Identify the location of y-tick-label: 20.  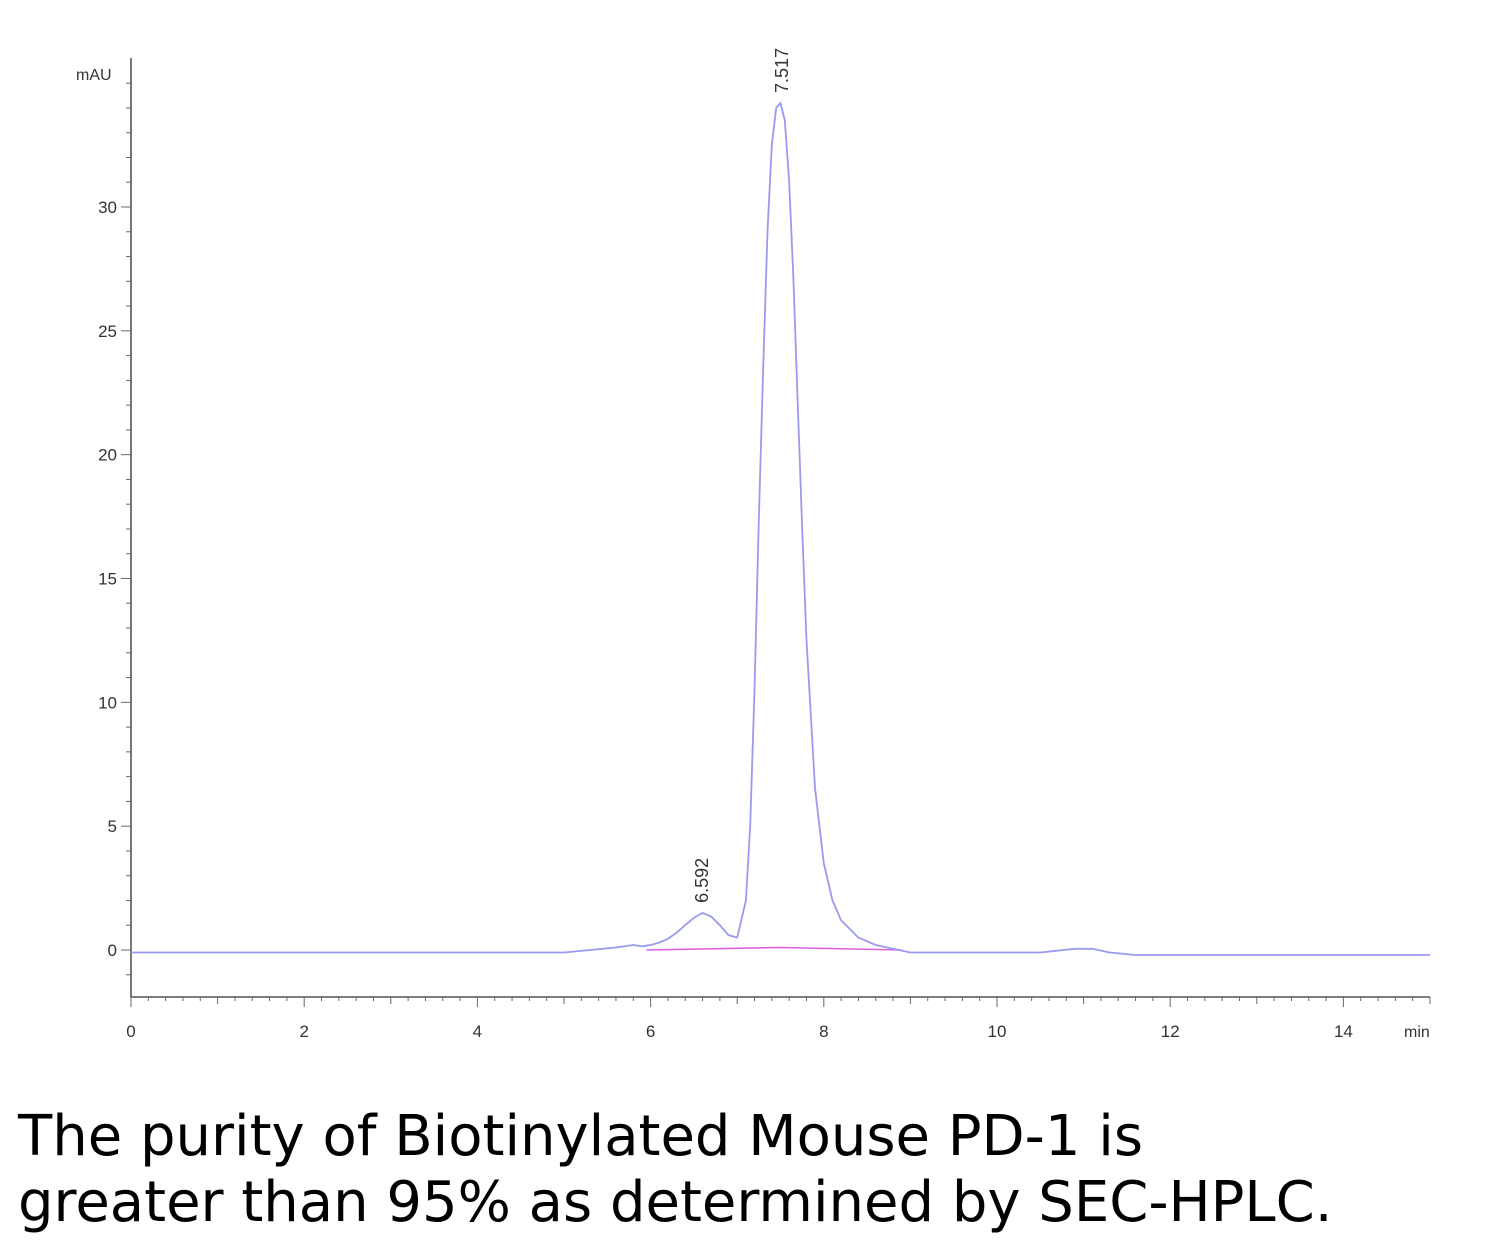
(107, 455).